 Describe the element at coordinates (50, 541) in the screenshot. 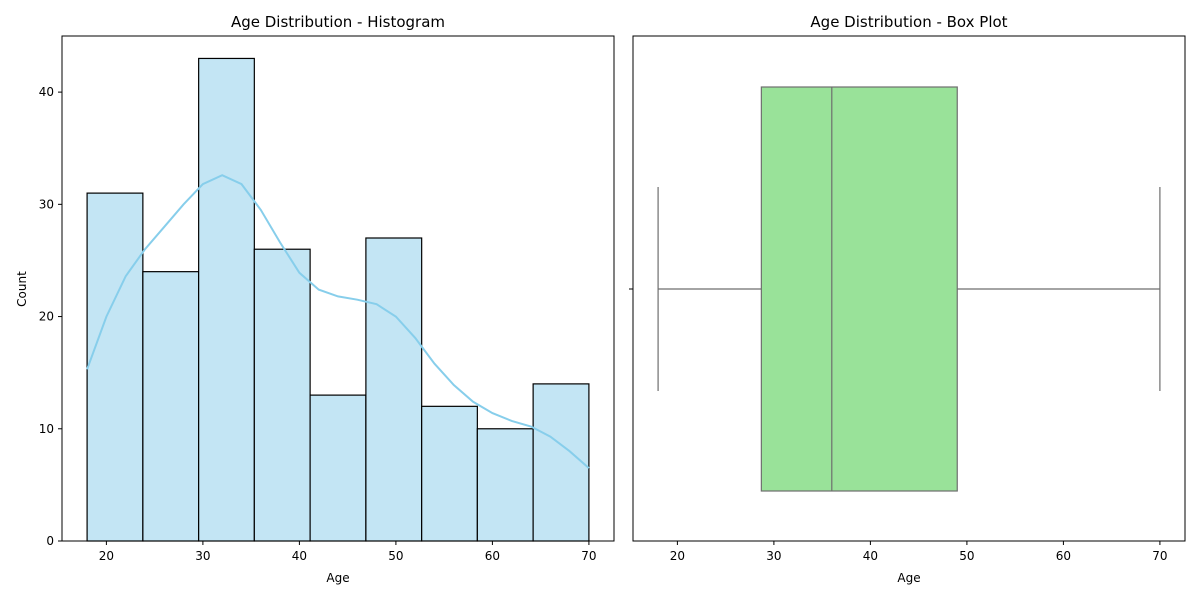

I see `histogram-y-tick-label: 0` at that location.